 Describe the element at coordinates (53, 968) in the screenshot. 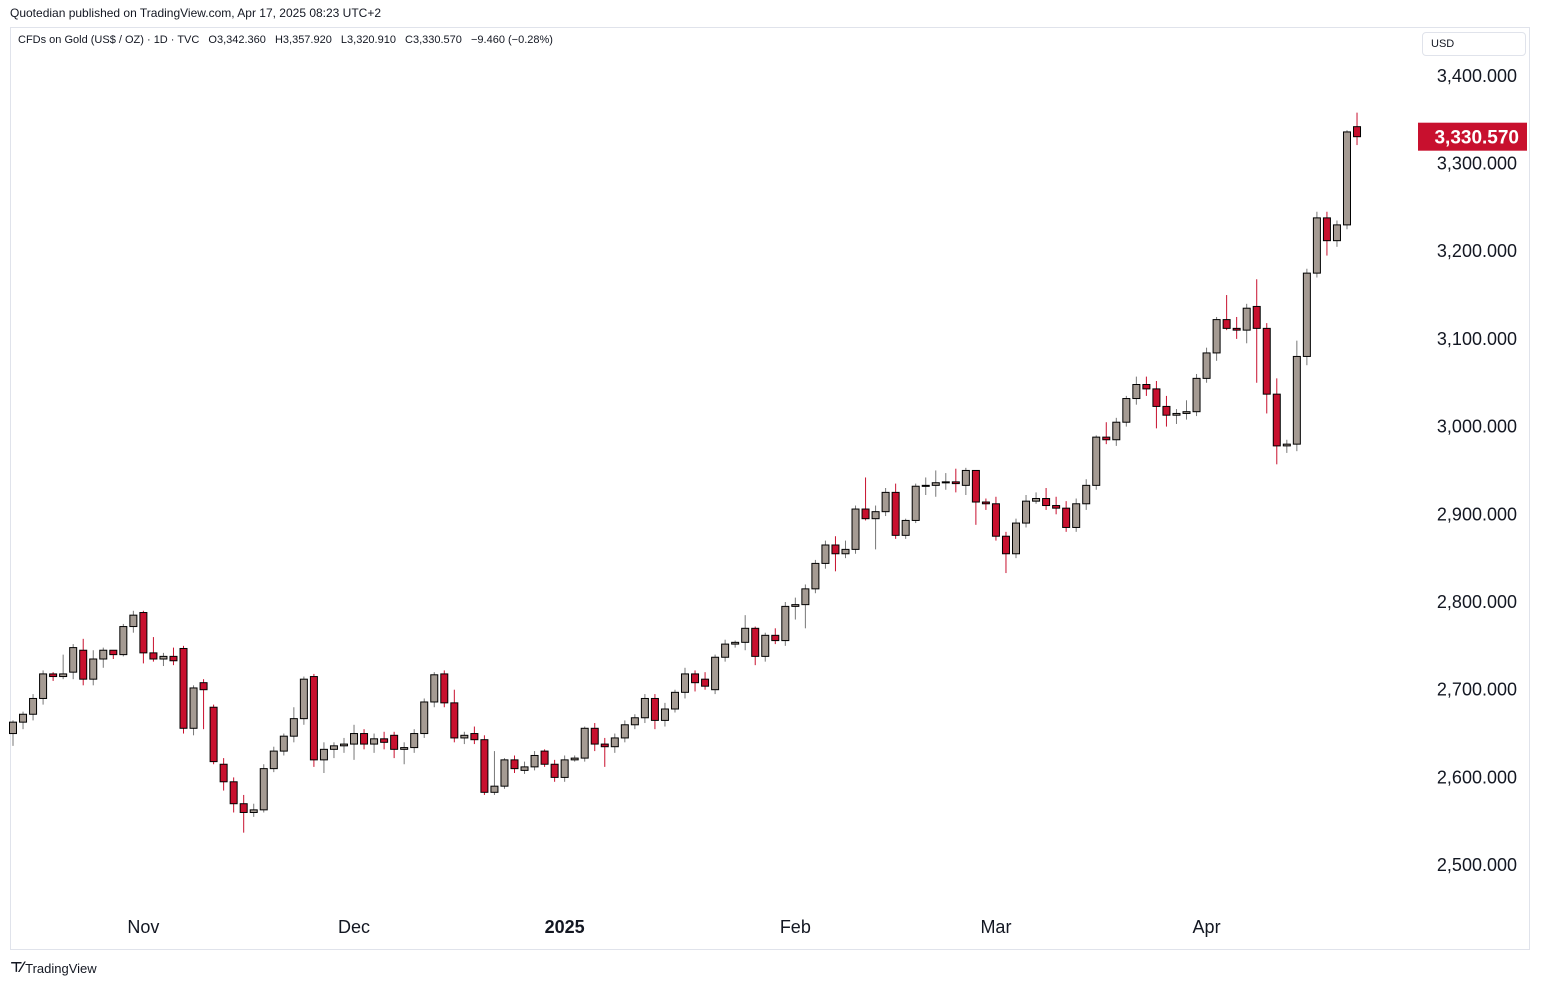

I see `tradingview-brand: ⊤⁄ TradingView` at that location.